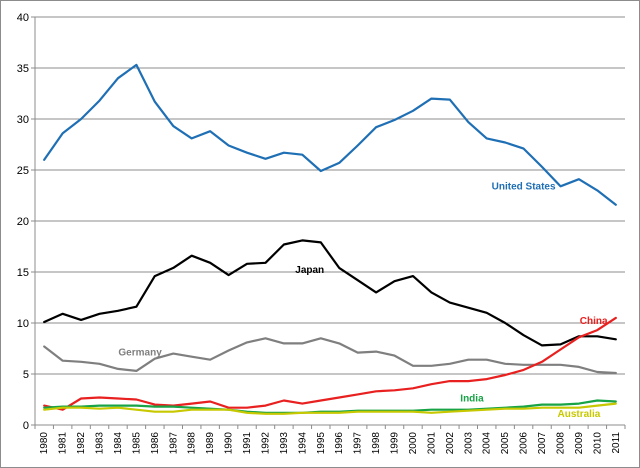 Image resolution: width=640 pixels, height=468 pixels. Describe the element at coordinates (339, 443) in the screenshot. I see `x-tick-label-1996: 1996` at that location.